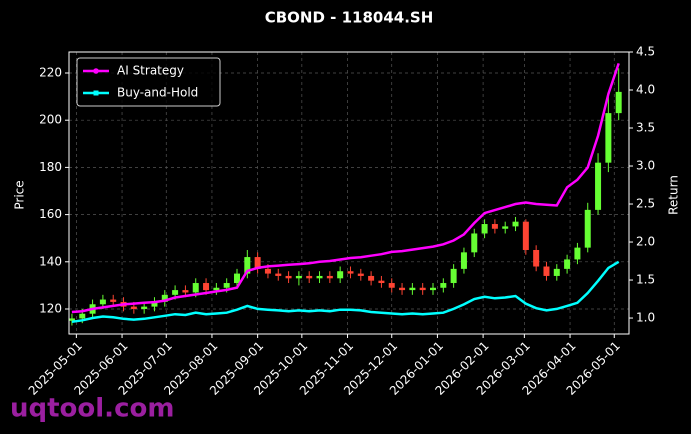 This screenshot has width=691, height=434. Describe the element at coordinates (645, 128) in the screenshot. I see `y2-tick-label: 3.5` at that location.